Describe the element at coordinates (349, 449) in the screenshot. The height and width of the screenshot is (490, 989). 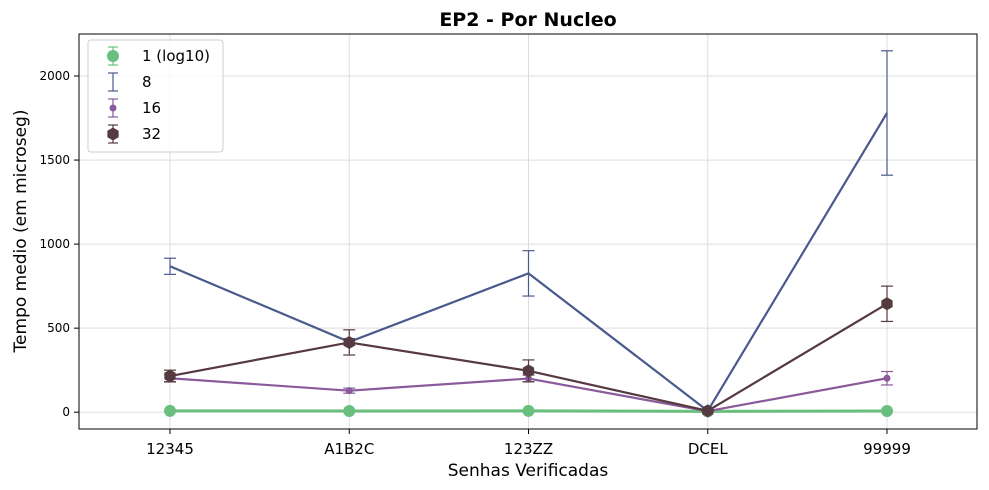
I see `x-tick-label: A1B2C` at that location.